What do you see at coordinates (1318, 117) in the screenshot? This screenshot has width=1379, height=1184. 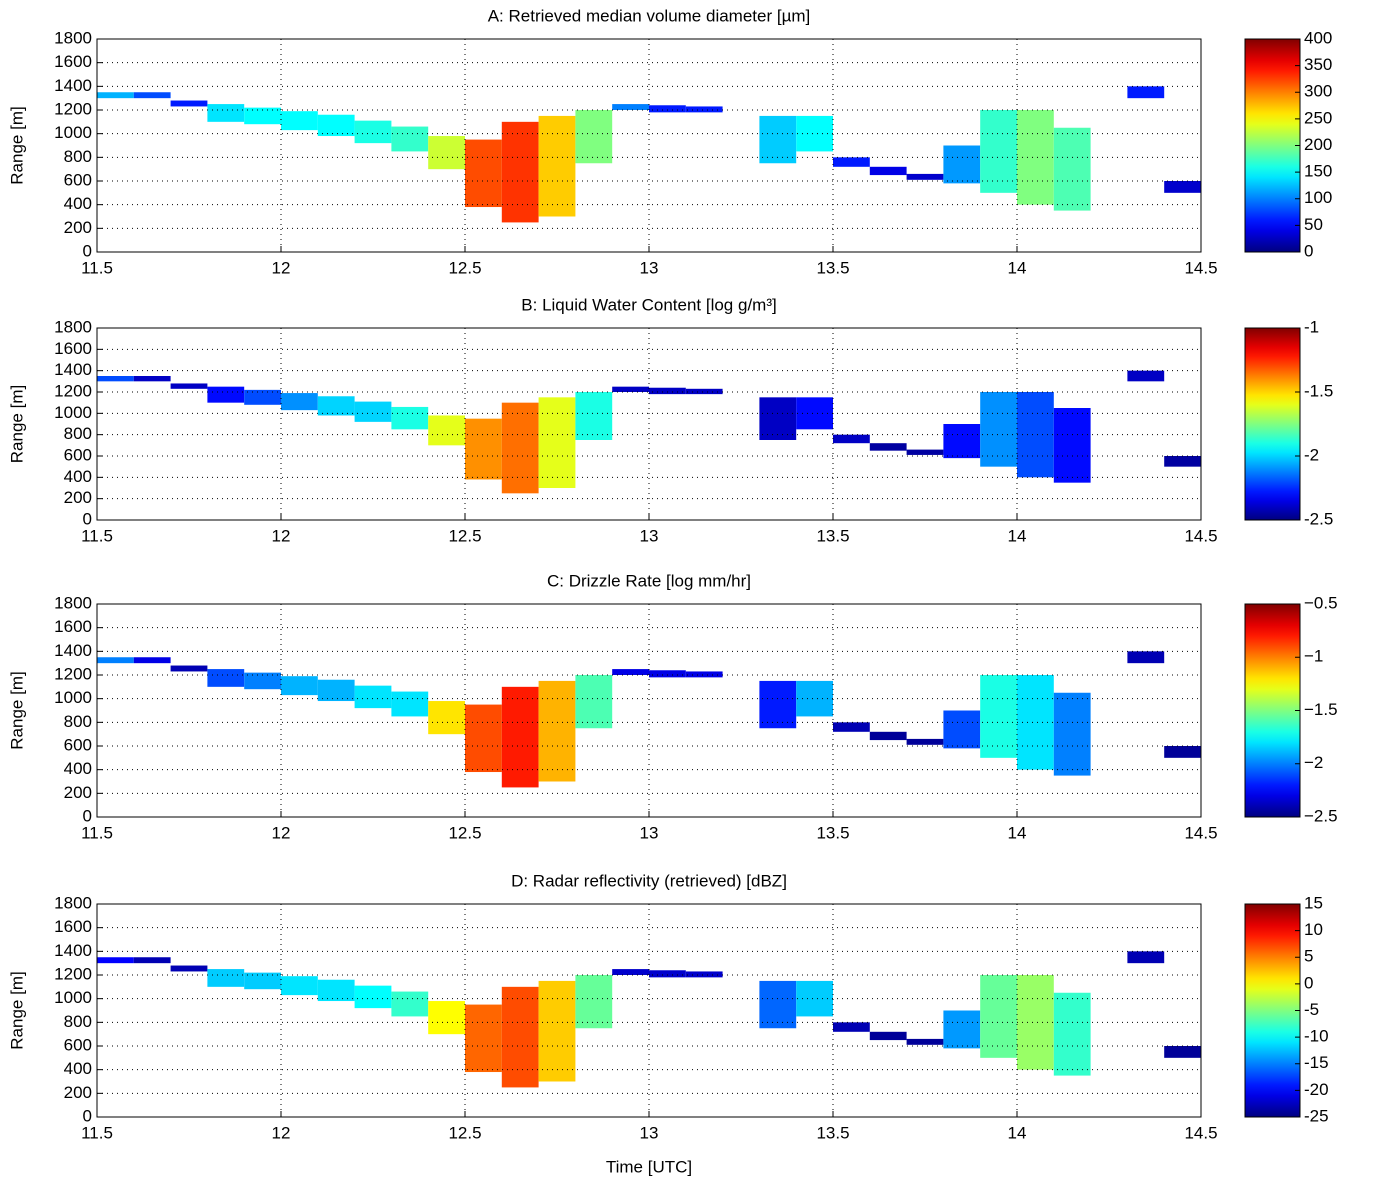 I see `colorbar-tick-label: 250` at bounding box center [1318, 117].